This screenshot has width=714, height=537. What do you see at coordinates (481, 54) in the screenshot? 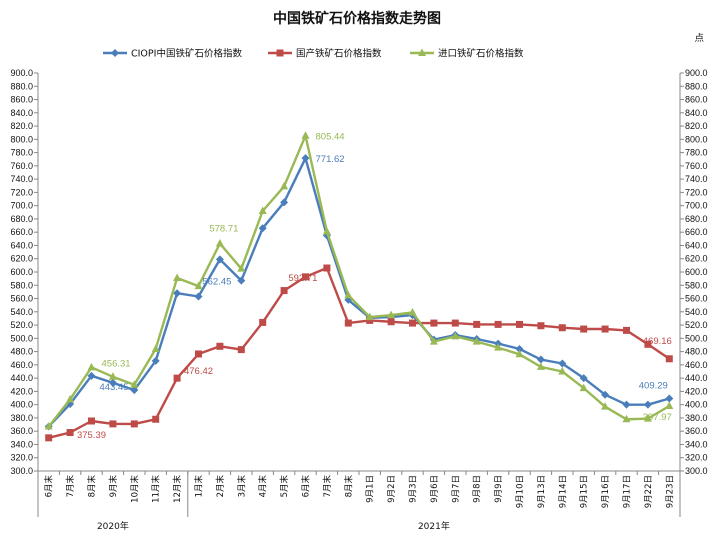
I see `legend-label: 进口铁矿石价格指数` at bounding box center [481, 54].